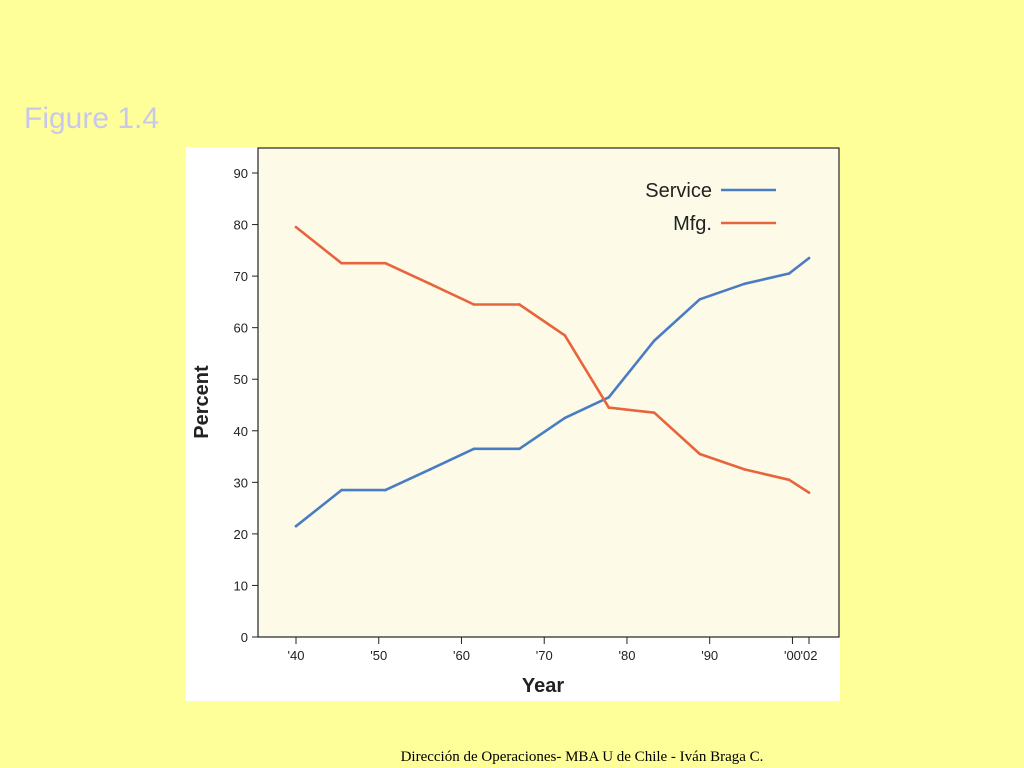 Image resolution: width=1024 pixels, height=768 pixels. Describe the element at coordinates (241, 585) in the screenshot. I see `y-tick-label: 10` at that location.